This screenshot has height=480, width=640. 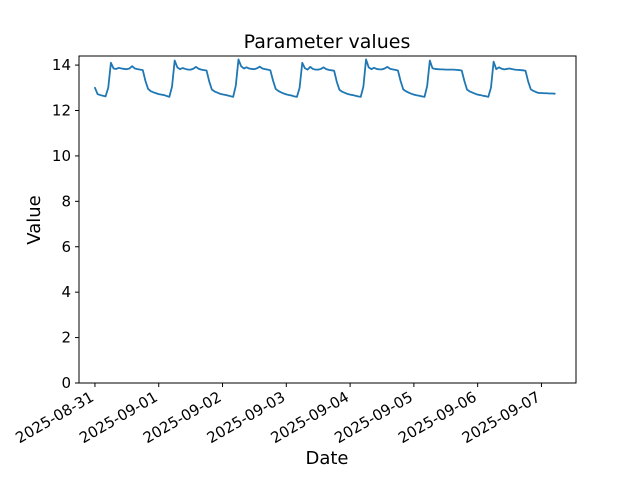 I want to click on y-tick-label: 6, so click(x=66, y=247).